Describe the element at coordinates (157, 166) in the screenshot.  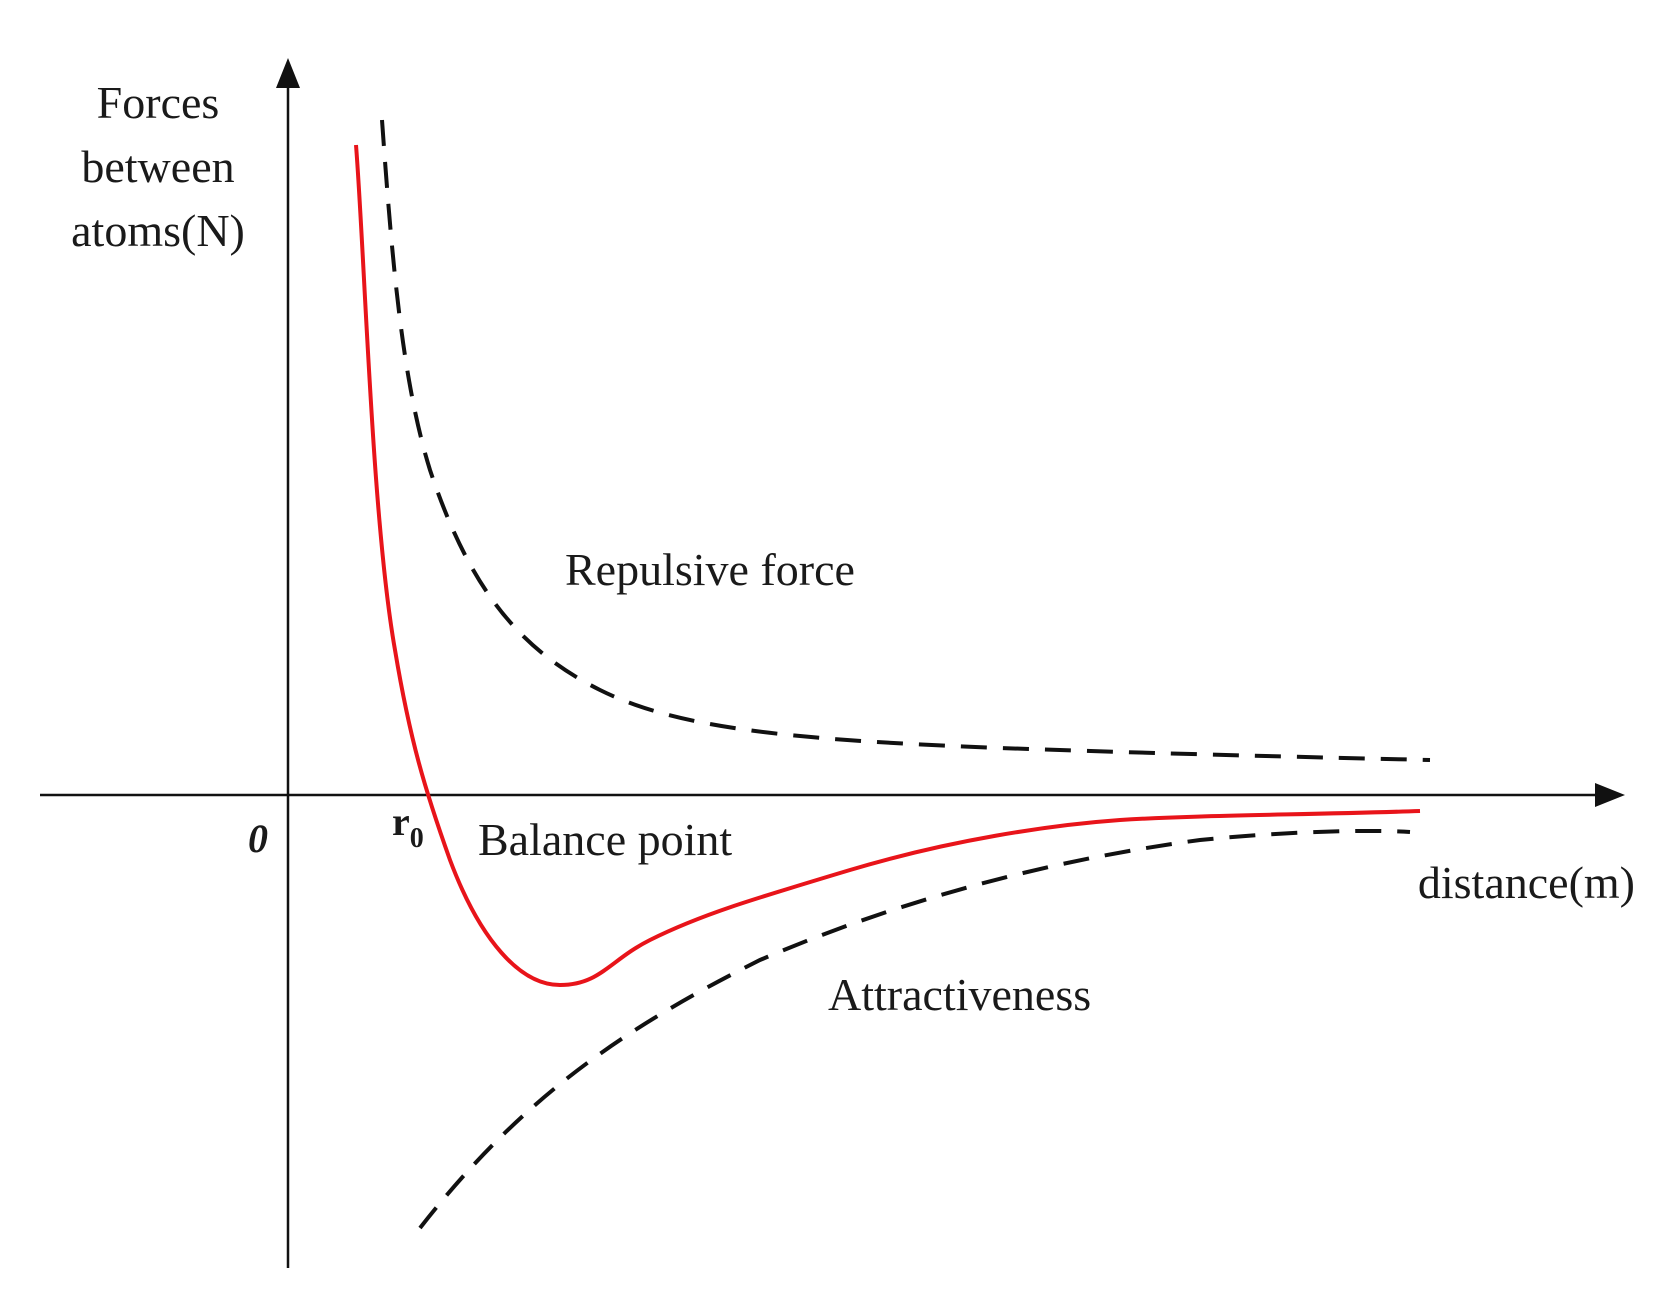
I see `y-axis-label-line-2: between` at that location.